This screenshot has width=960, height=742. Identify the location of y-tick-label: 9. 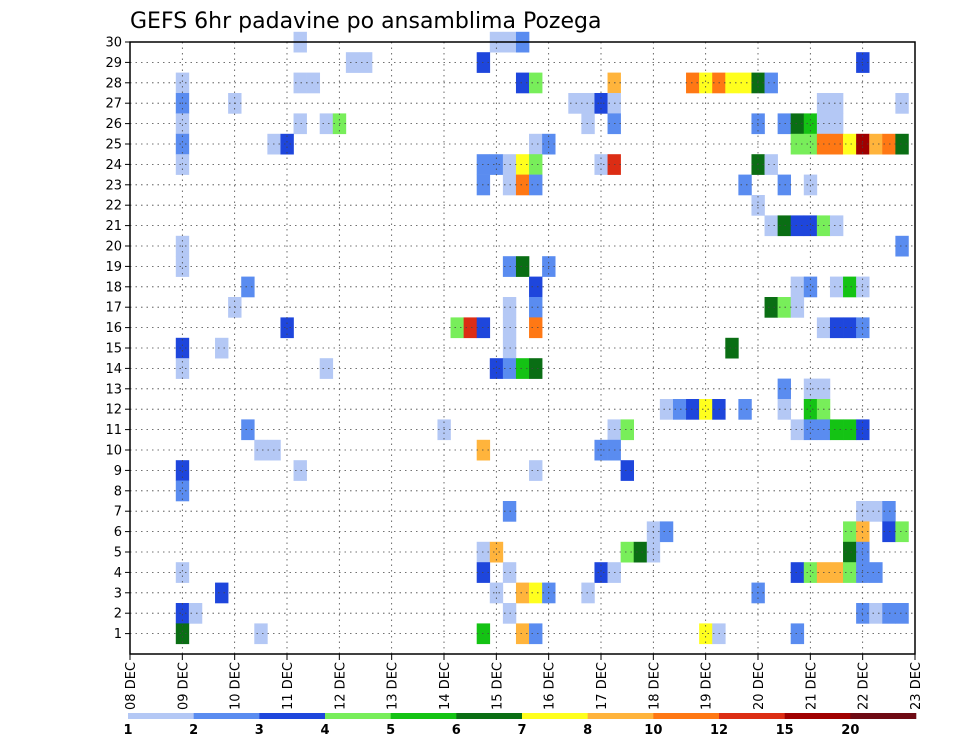
(118, 471).